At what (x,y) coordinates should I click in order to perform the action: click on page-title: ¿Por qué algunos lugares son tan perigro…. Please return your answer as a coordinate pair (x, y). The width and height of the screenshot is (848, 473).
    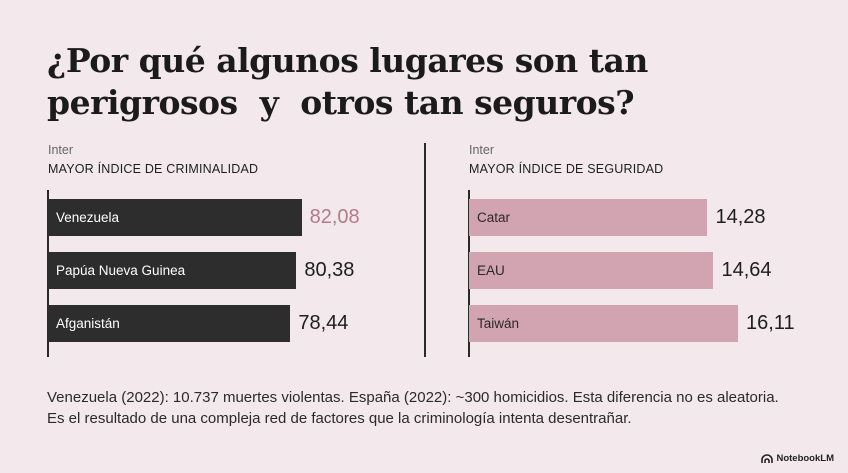
    Looking at the image, I should click on (347, 81).